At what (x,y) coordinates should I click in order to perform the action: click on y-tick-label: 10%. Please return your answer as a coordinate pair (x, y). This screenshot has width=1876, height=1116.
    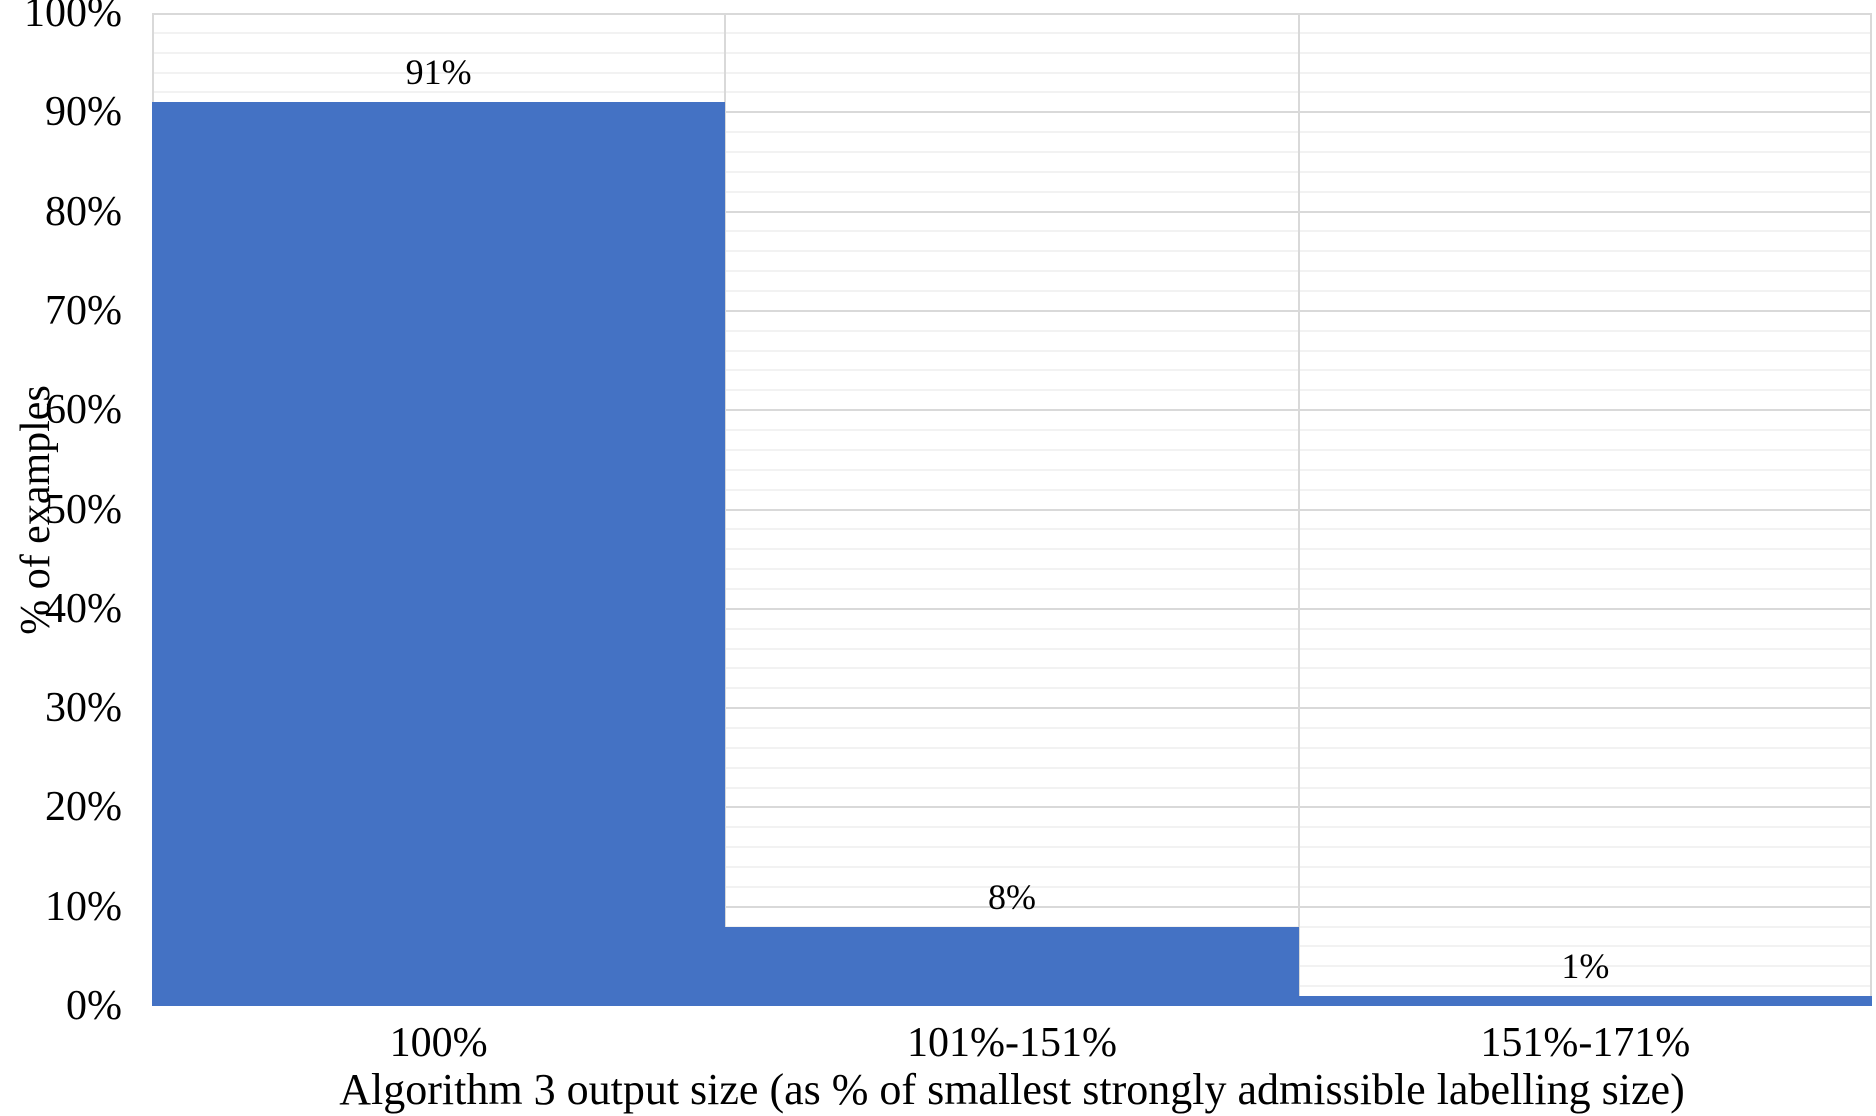
    Looking at the image, I should click on (83, 906).